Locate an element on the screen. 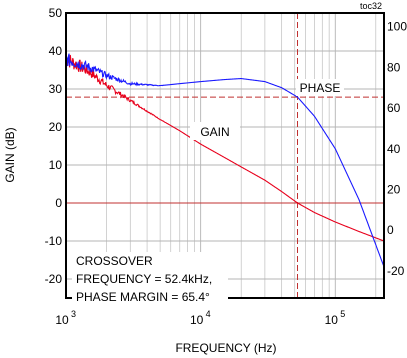 The image size is (407, 358). y2-tick-label-3: 40 is located at coordinates (394, 149).